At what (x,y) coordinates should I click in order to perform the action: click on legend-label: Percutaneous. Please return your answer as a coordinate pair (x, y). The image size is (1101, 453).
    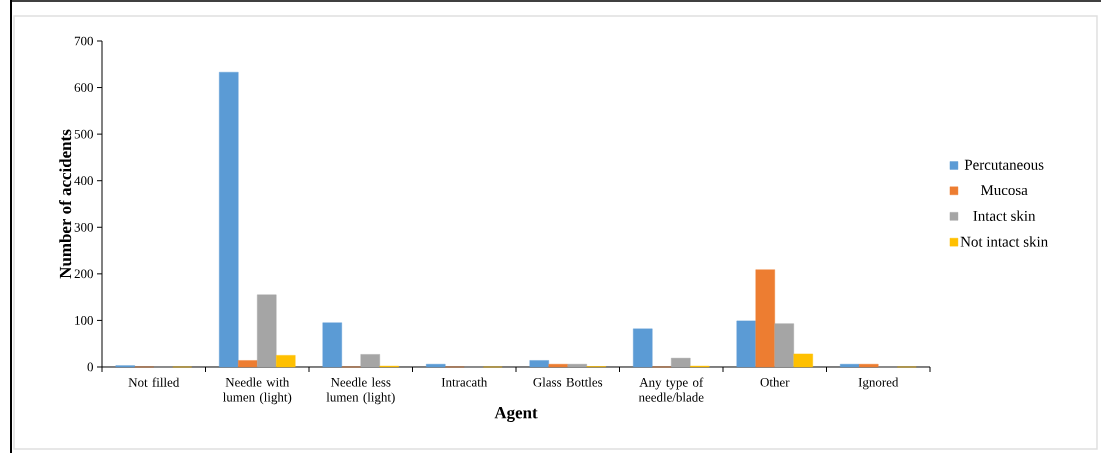
    Looking at the image, I should click on (1004, 164).